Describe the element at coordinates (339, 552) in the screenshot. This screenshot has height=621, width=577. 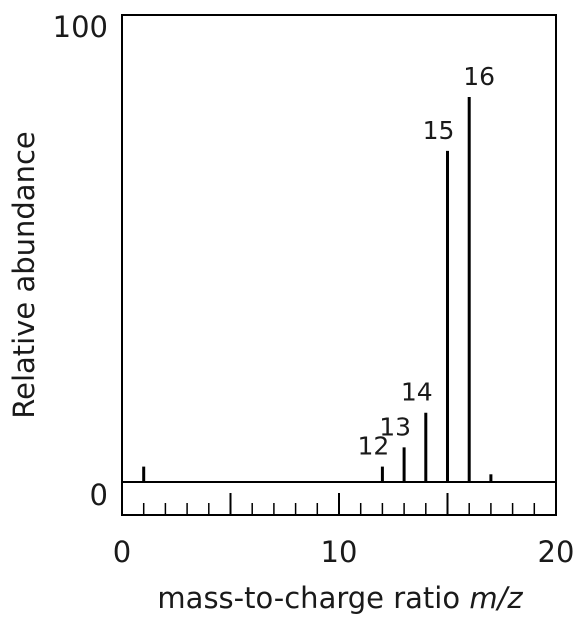
I see `x-tick-label-10: 10` at that location.